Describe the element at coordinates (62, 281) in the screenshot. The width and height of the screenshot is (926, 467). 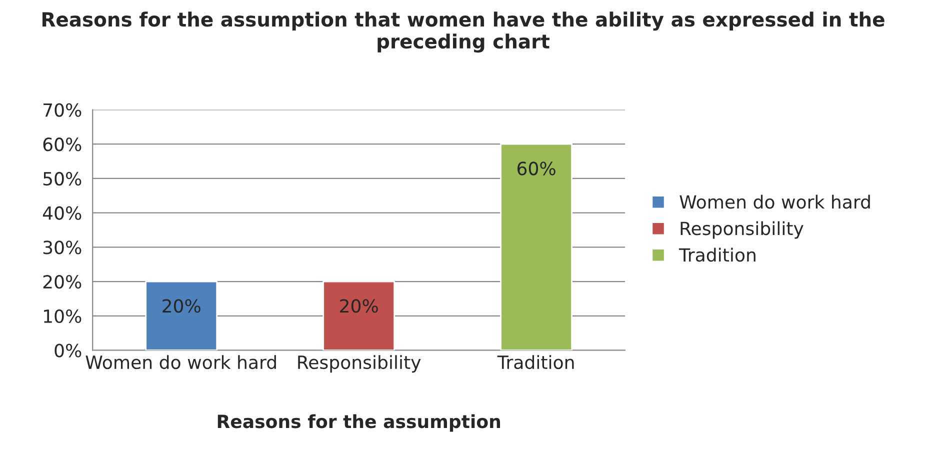
I see `y-tick-label: 20%` at that location.